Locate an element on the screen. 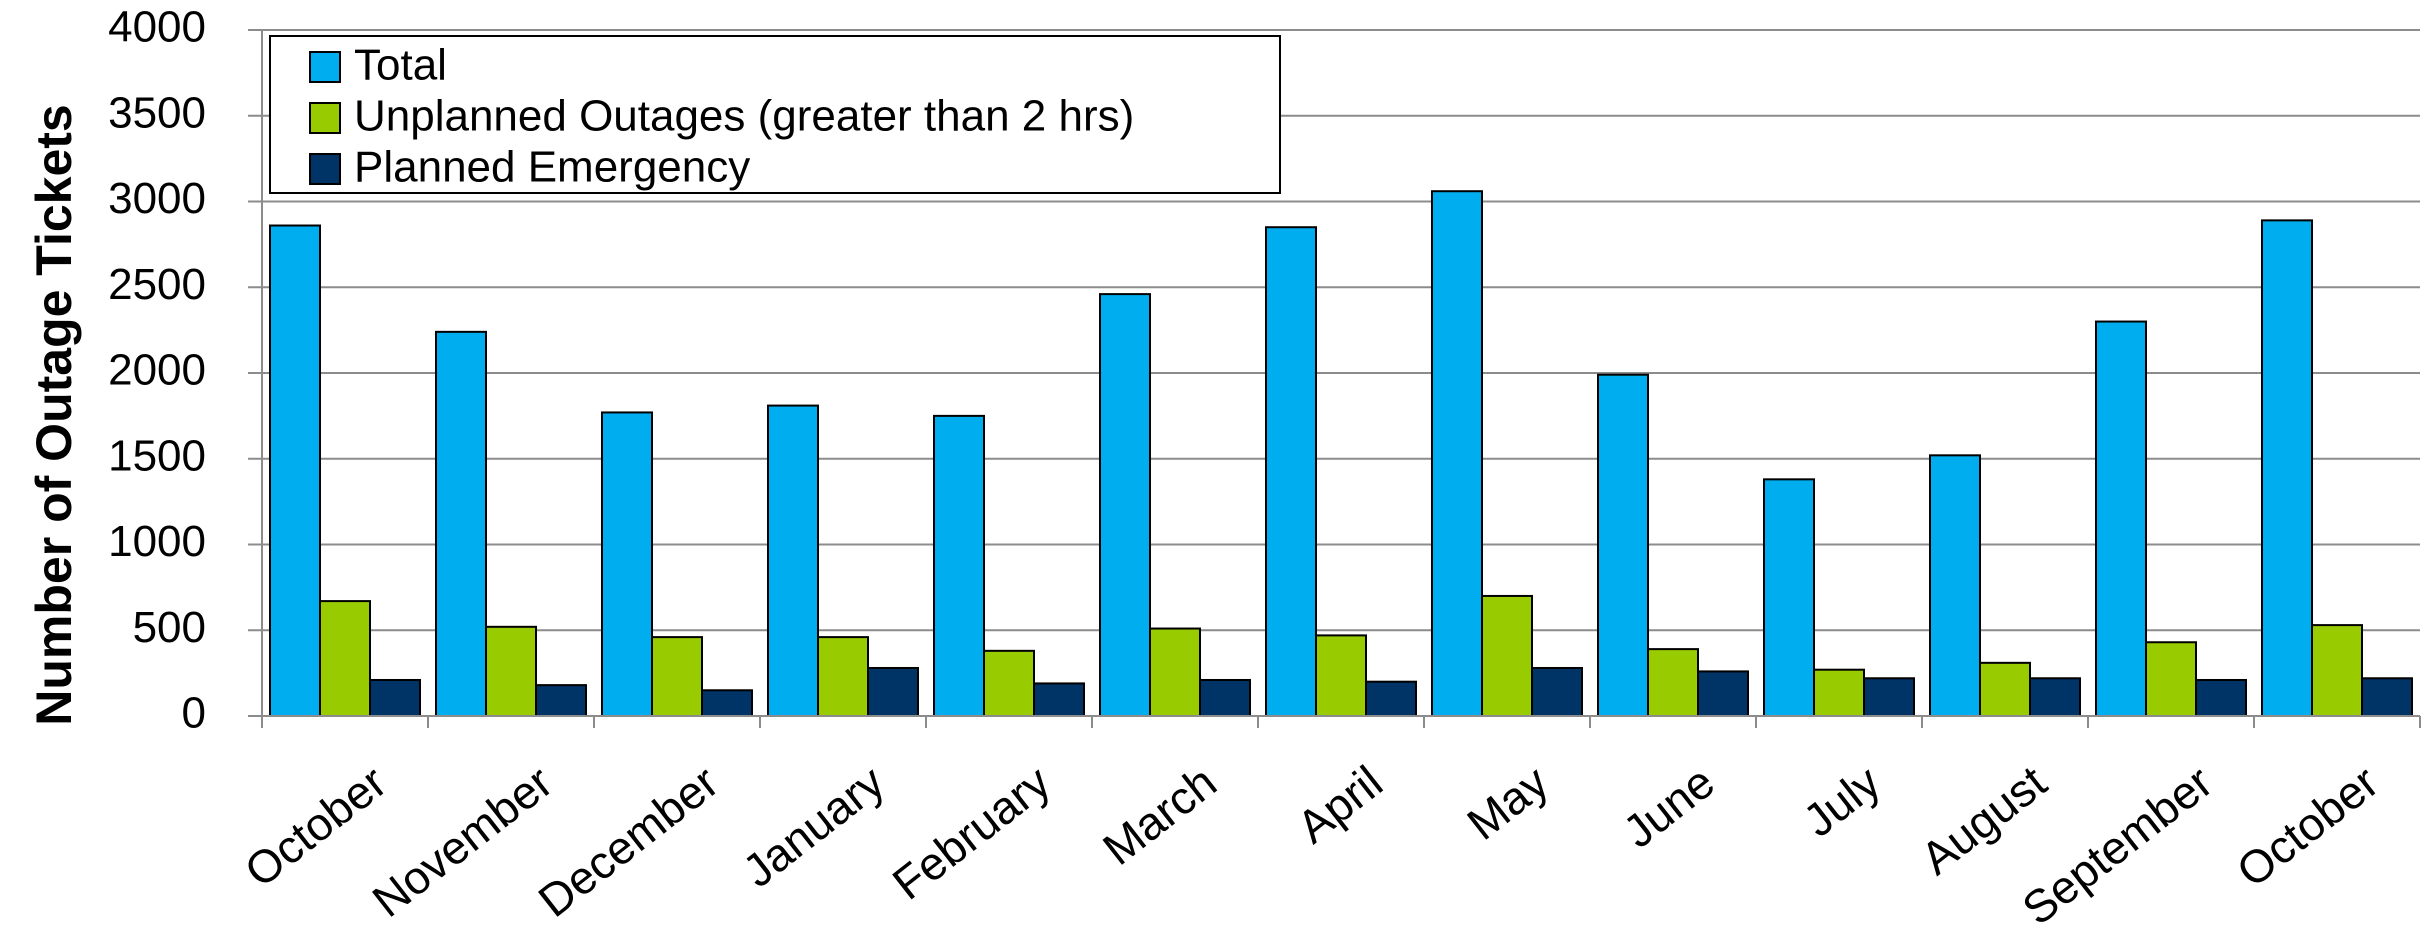 The height and width of the screenshot is (937, 2432). y-axis-label: Number of Outage Tickets is located at coordinates (54, 414).